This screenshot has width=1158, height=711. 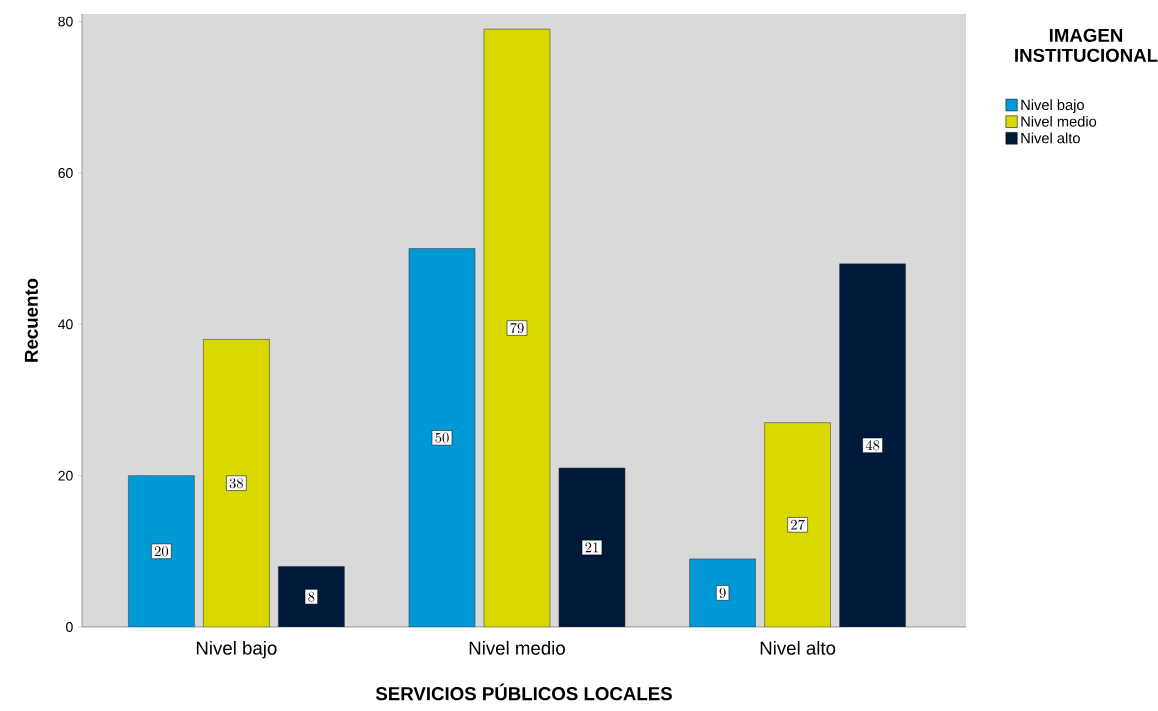 I want to click on data-label: 9, so click(x=722, y=592).